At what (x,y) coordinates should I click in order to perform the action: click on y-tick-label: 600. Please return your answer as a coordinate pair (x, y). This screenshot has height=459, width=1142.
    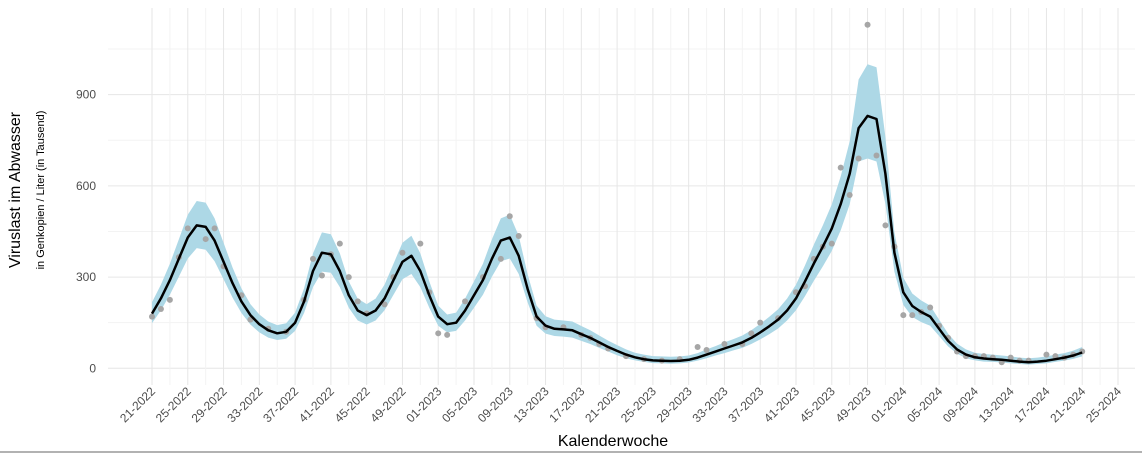
    Looking at the image, I should click on (86, 186).